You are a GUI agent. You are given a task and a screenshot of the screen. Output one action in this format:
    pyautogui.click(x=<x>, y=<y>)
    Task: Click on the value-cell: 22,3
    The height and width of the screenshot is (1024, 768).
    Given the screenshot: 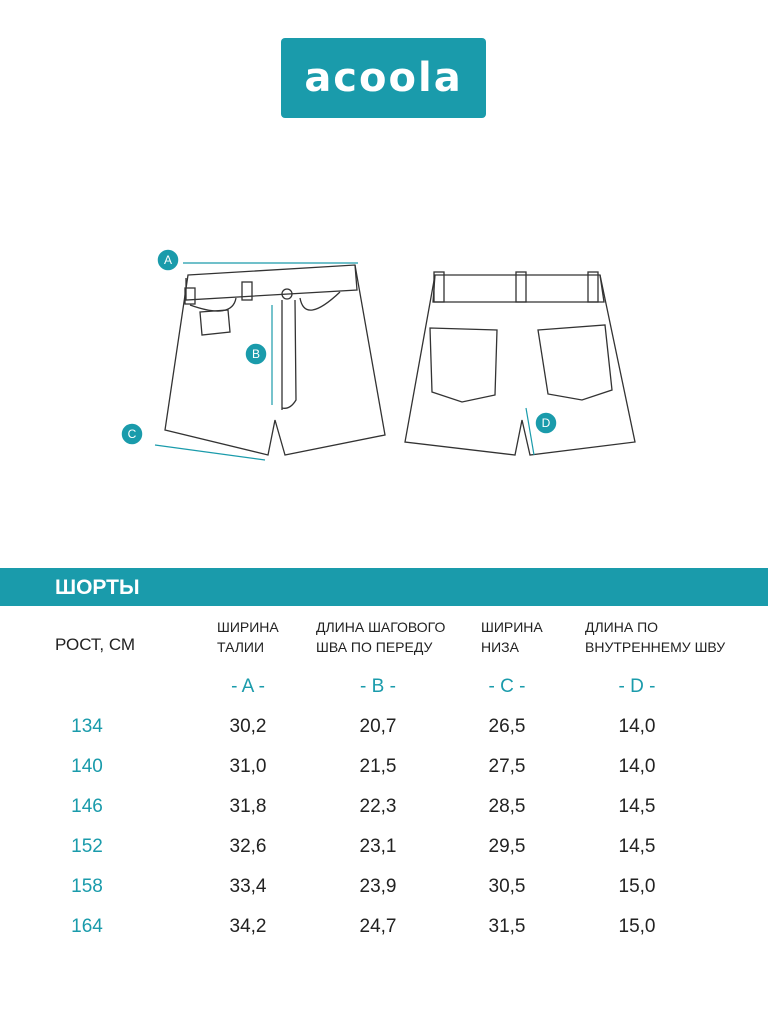 What is the action you would take?
    pyautogui.click(x=378, y=806)
    